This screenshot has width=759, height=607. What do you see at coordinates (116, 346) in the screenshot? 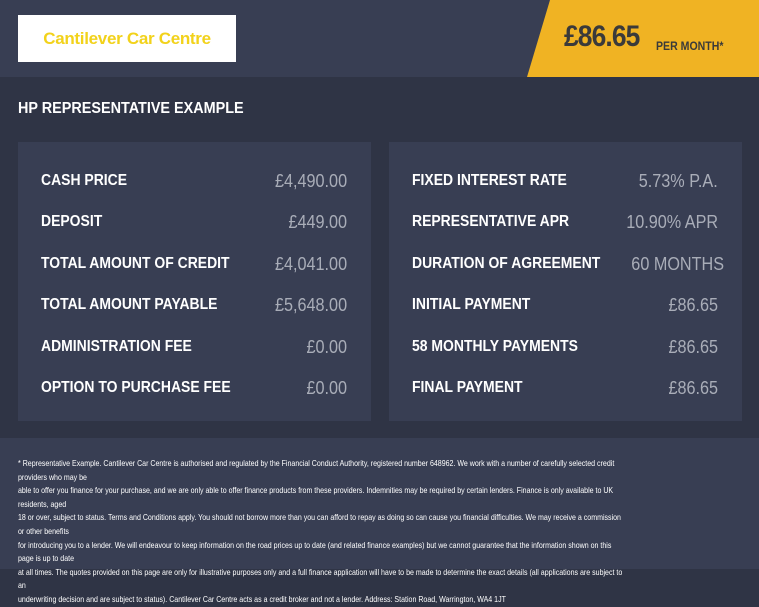
I see `row-label: ADMINISTRATION FEE` at bounding box center [116, 346].